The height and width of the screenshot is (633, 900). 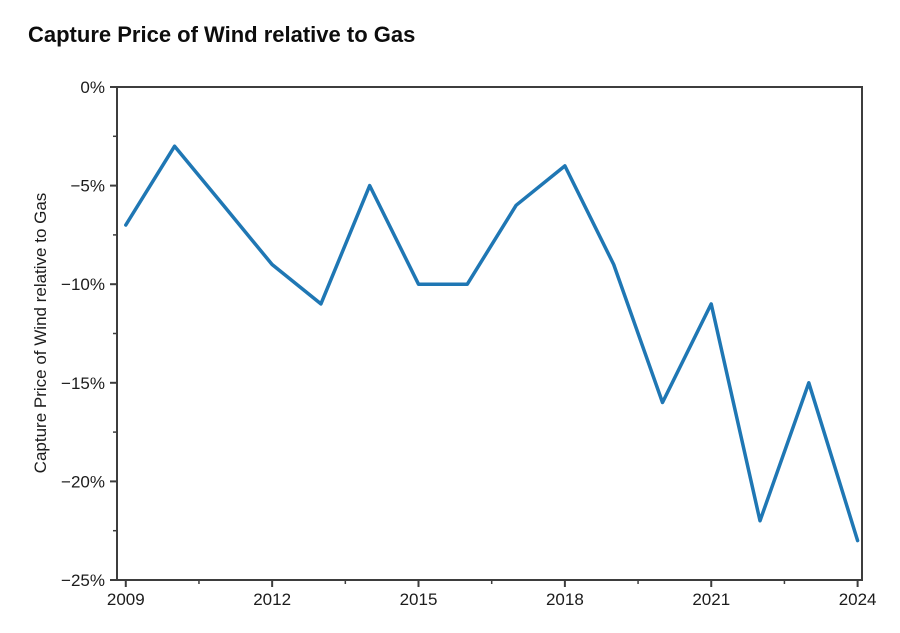 What do you see at coordinates (92, 87) in the screenshot?
I see `y-tick-label: 0%` at bounding box center [92, 87].